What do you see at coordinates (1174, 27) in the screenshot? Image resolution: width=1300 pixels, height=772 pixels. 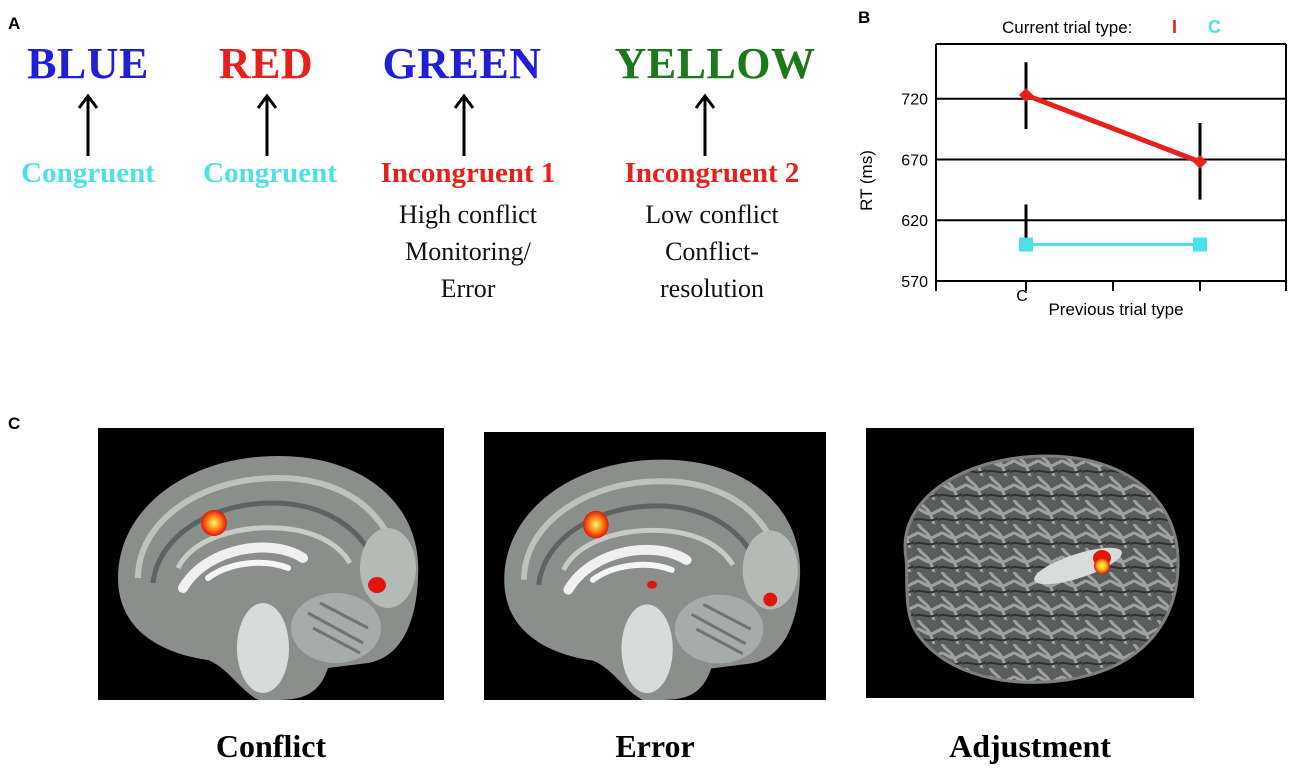 I see `legend-entry-I: I` at bounding box center [1174, 27].